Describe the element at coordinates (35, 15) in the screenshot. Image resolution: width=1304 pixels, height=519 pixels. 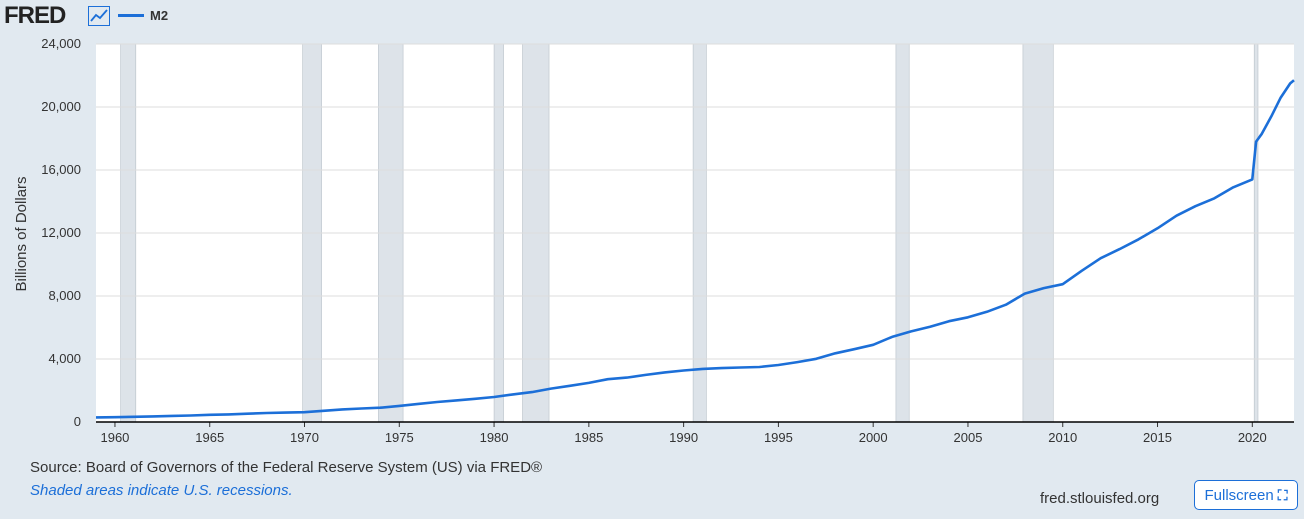
I see `fred-logo: FRED` at that location.